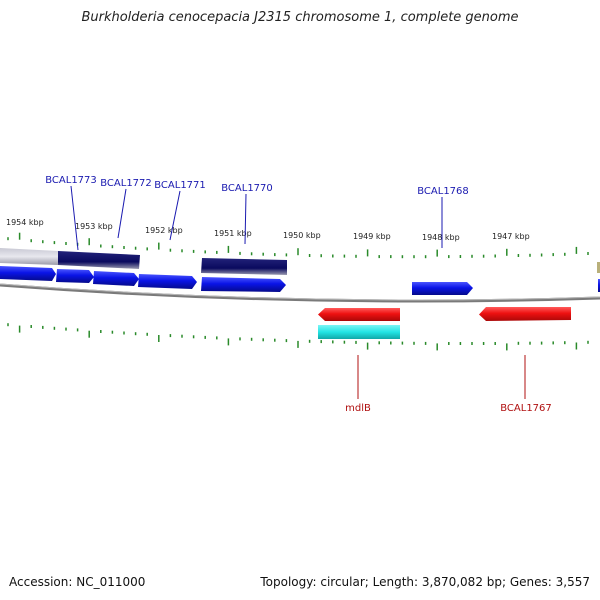 Image resolution: width=600 pixels, height=600 pixels. What do you see at coordinates (300, 278) in the screenshot?
I see `forward-gene-track-inner` at bounding box center [300, 278].